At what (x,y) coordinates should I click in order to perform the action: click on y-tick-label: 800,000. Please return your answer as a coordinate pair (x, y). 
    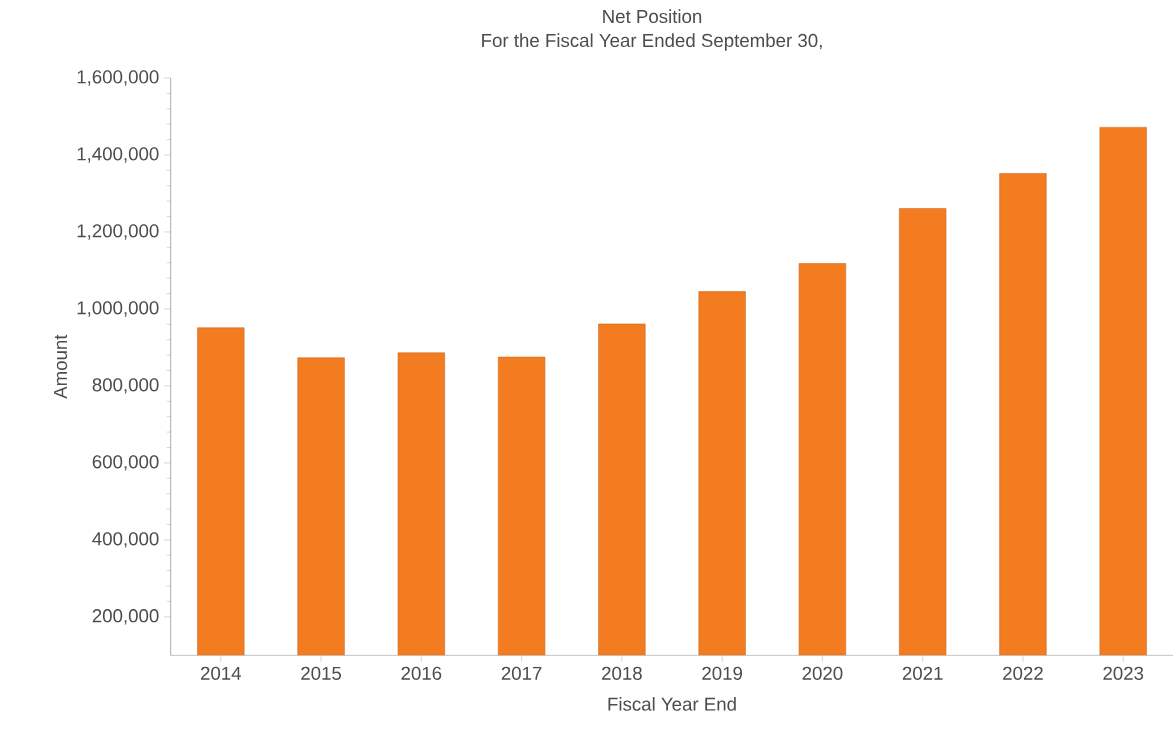
    Looking at the image, I should click on (125, 386).